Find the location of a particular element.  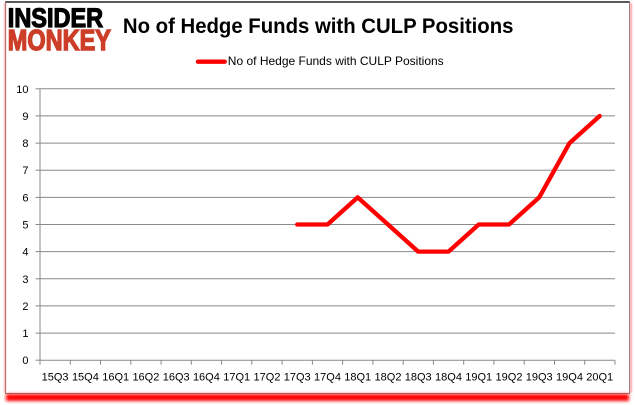

svg-text: 18Q3 is located at coordinates (418, 377).